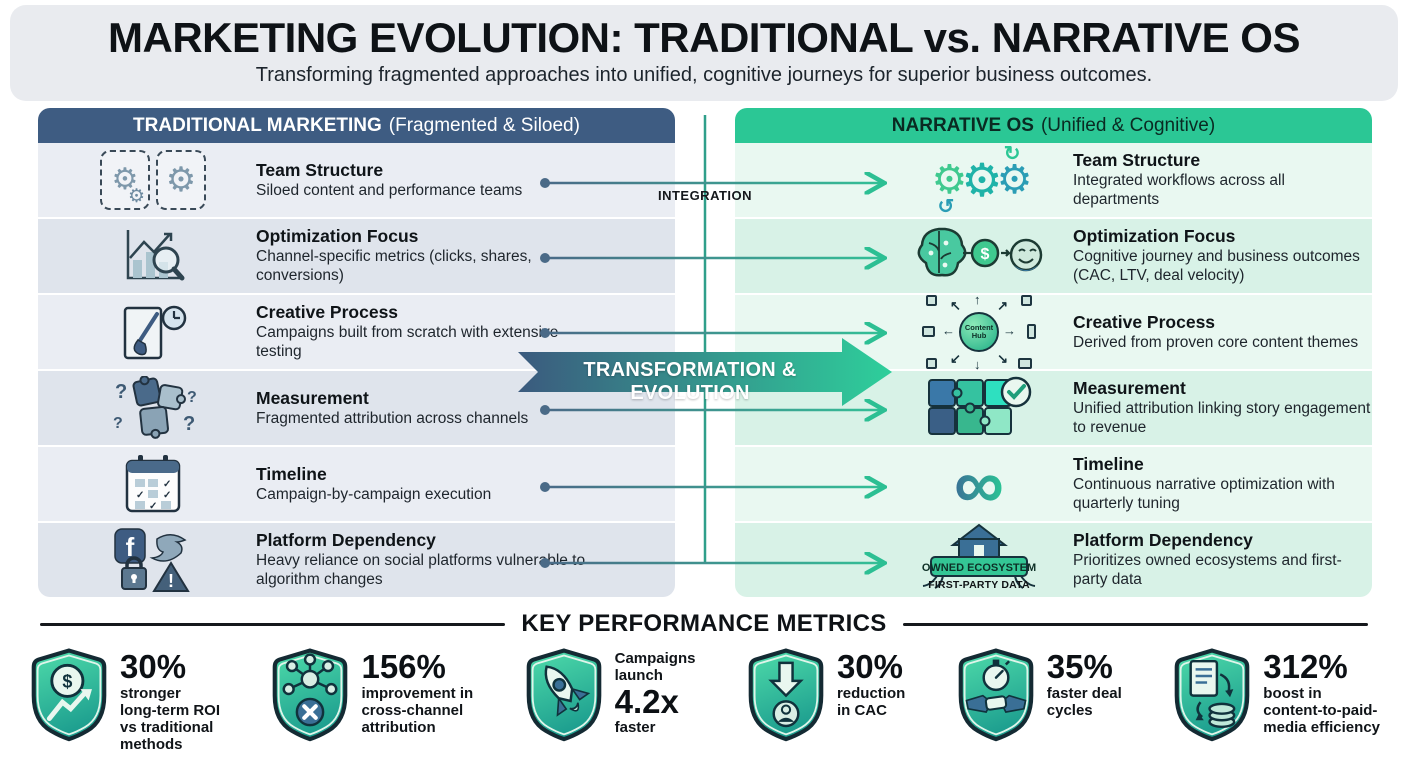  Describe the element at coordinates (1031, 331) in the screenshot. I see `phone-icon` at that location.